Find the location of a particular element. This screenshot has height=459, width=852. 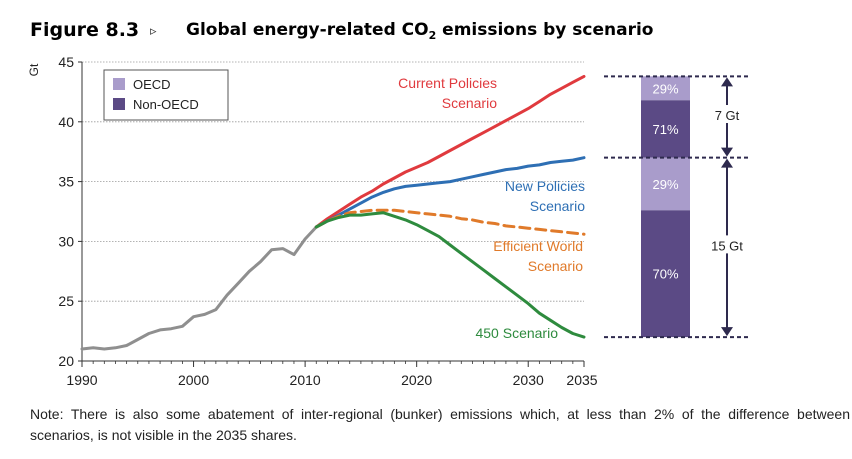

legend-swatch-non-oecd is located at coordinates (119, 104).